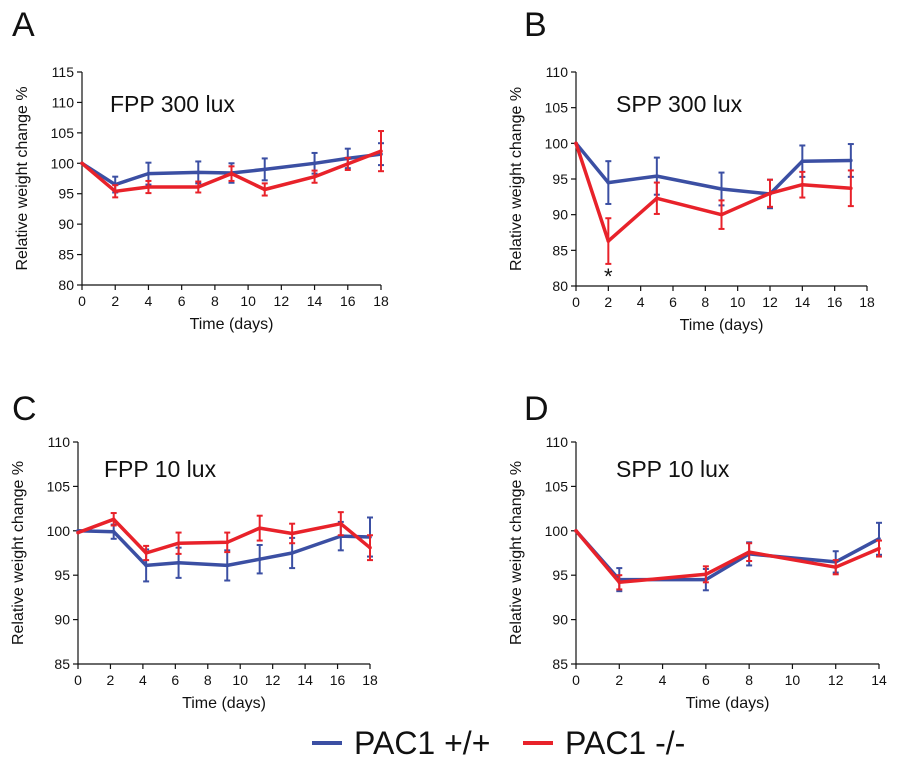 The height and width of the screenshot is (772, 901). Describe the element at coordinates (160, 469) in the screenshot. I see `chart-title: FPP 10 lux` at that location.